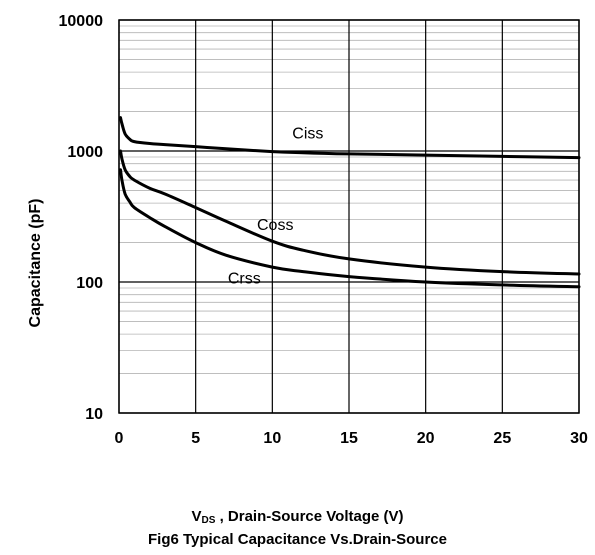 The width and height of the screenshot is (595, 555). Describe the element at coordinates (275, 225) in the screenshot. I see `series-label-coss: Coss` at that location.